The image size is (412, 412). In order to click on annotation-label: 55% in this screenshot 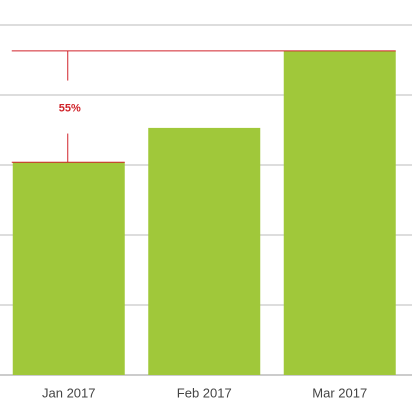, I will do `click(70, 108)`.